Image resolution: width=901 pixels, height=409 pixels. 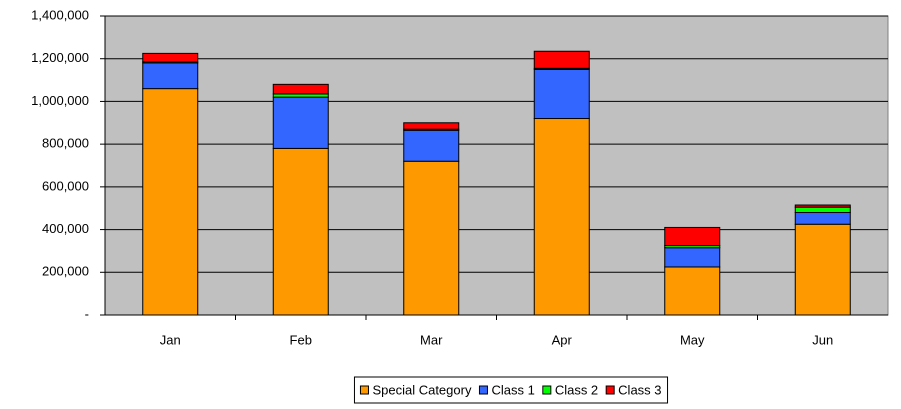 What do you see at coordinates (65, 185) in the screenshot?
I see `y-tick-label: 600,000` at bounding box center [65, 185].